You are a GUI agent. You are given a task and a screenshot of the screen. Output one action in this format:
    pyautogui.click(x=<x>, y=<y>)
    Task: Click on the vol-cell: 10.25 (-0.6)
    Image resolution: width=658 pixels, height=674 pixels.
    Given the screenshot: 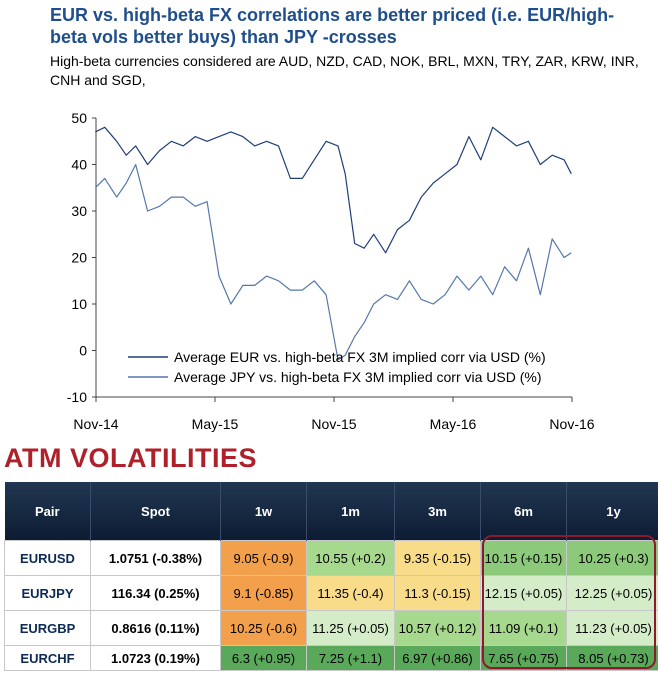 What is the action you would take?
    pyautogui.click(x=263, y=628)
    